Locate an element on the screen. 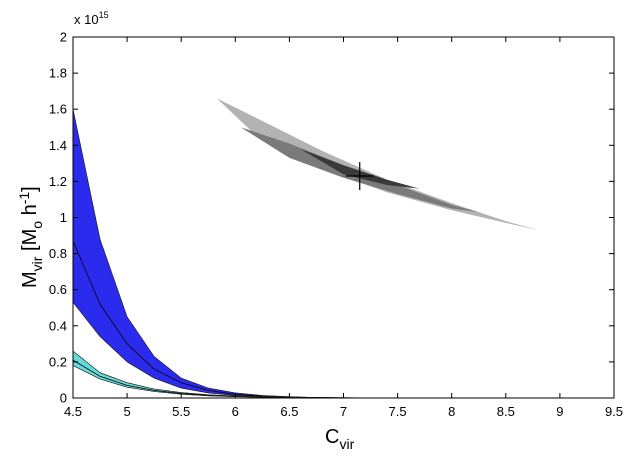  x-tick-label-1: 5 is located at coordinates (126, 411).